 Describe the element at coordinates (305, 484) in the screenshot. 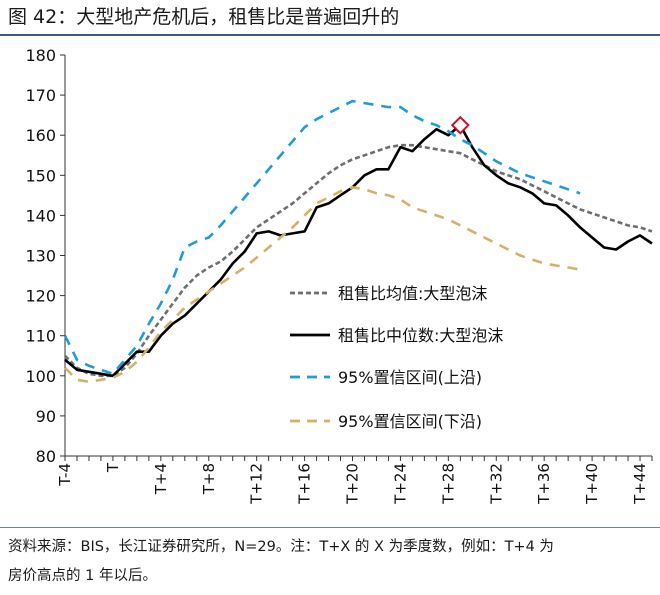

I see `x-tick-label: T+16` at that location.